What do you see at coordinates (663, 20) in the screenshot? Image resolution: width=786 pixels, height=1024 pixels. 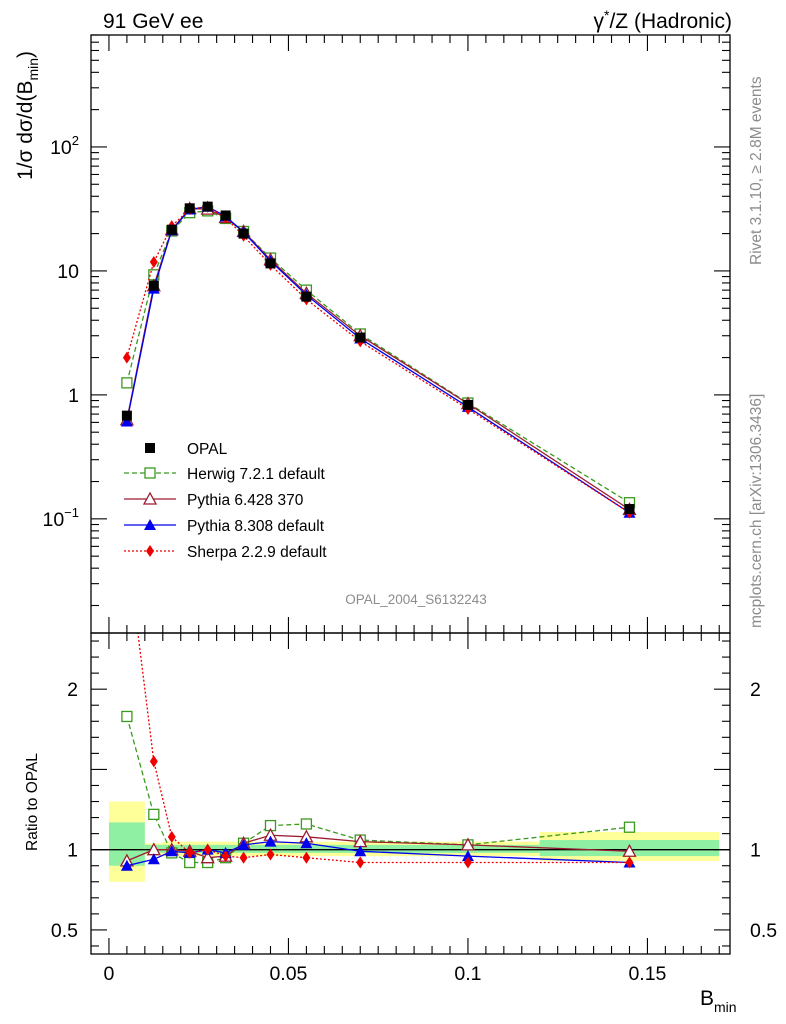 I see `header-right: γ*/Z (Hadronic)` at bounding box center [663, 20].